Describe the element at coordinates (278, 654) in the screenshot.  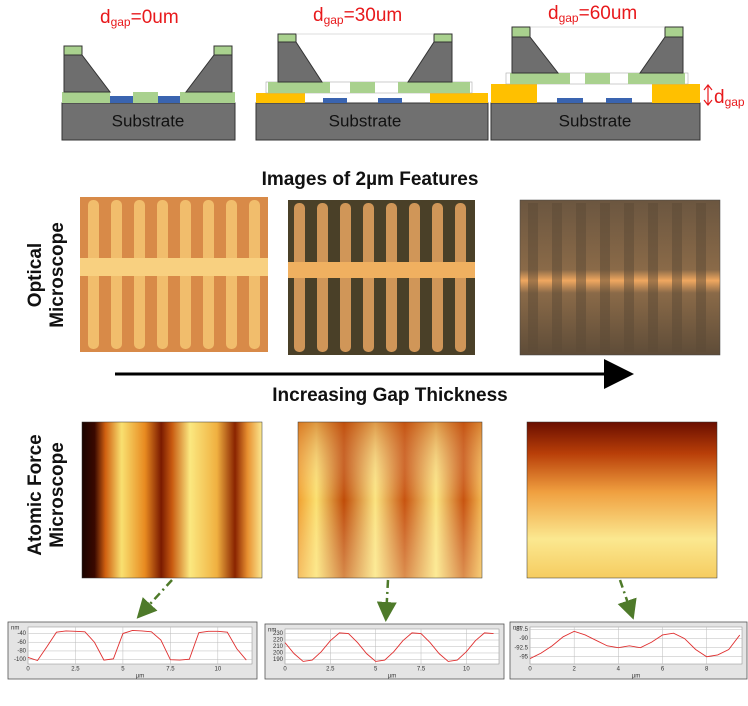
I see `y-tick-label: 200` at that location.